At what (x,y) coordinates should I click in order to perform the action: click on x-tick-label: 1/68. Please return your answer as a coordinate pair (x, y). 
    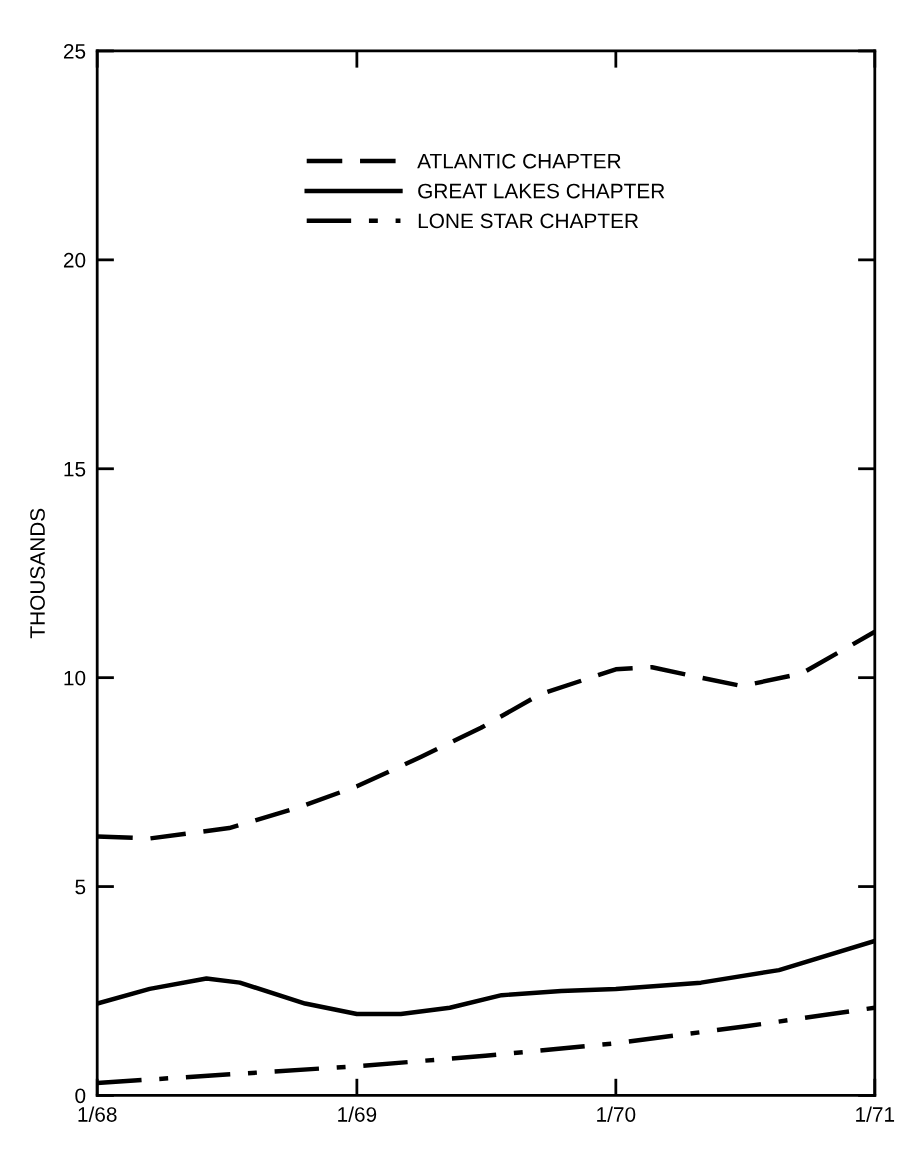
    Looking at the image, I should click on (97, 1114).